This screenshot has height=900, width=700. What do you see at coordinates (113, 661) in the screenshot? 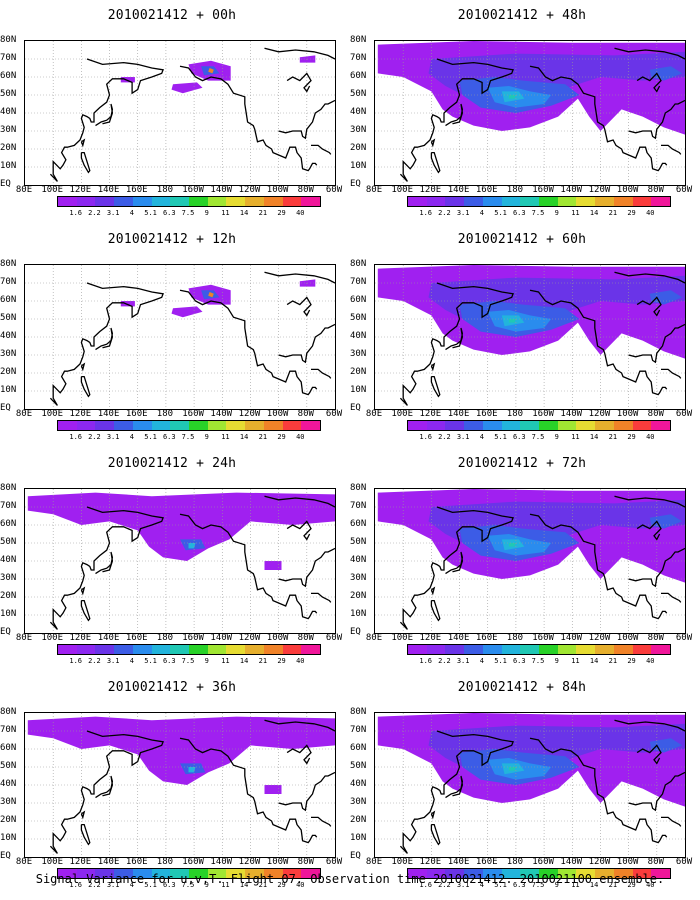
I see `colorbar-level-label: 3.1` at bounding box center [113, 661].